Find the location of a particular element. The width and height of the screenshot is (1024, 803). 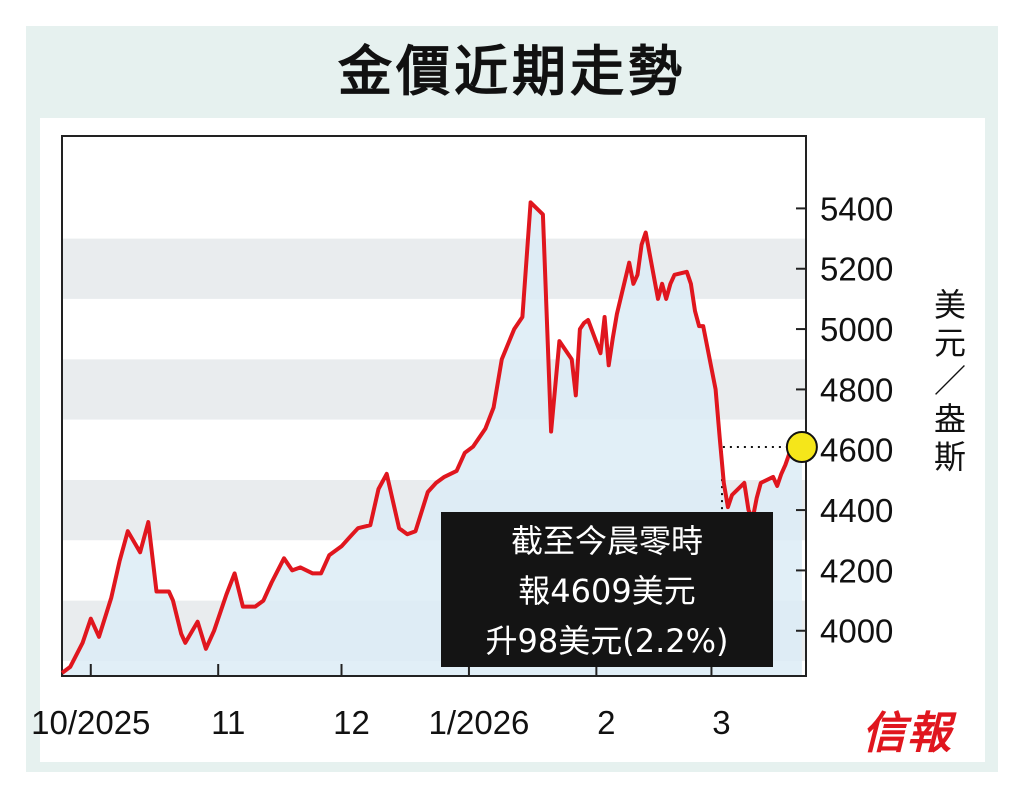

y-tick-label: 5200 is located at coordinates (856, 269).